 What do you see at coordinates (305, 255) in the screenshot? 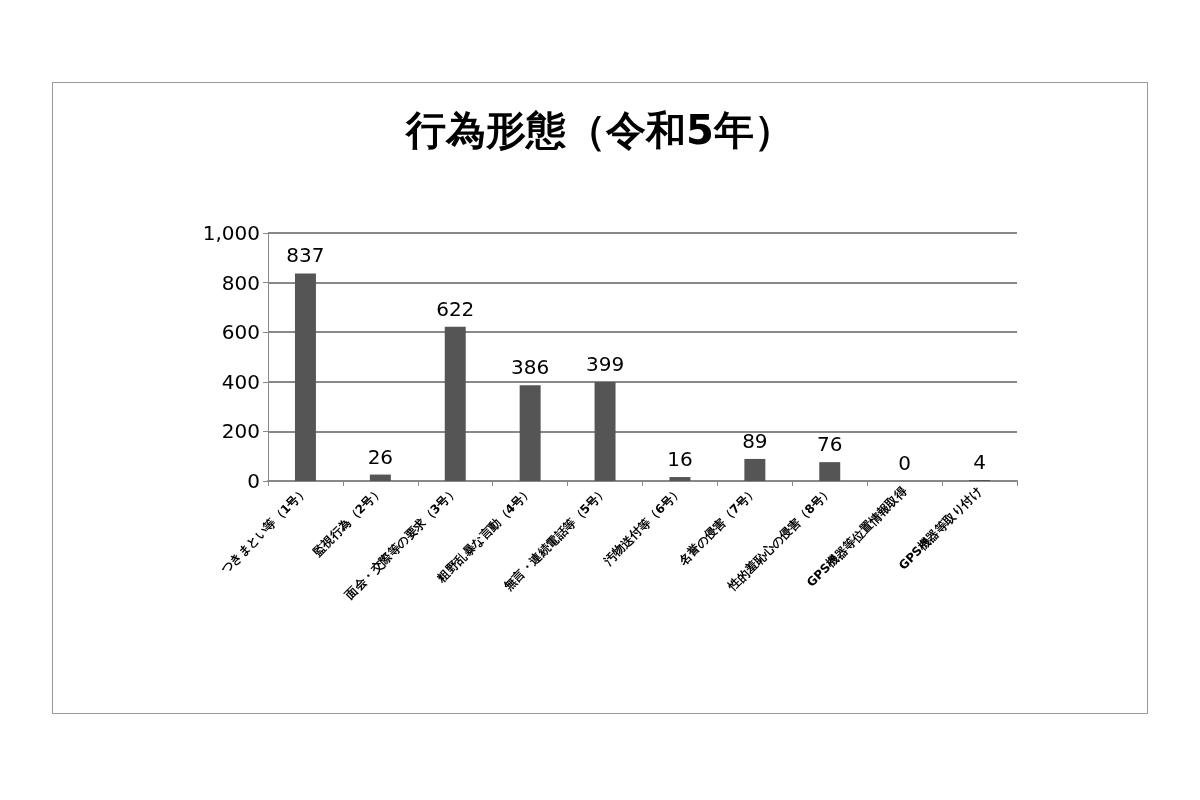
I see `data-label: 837` at bounding box center [305, 255].